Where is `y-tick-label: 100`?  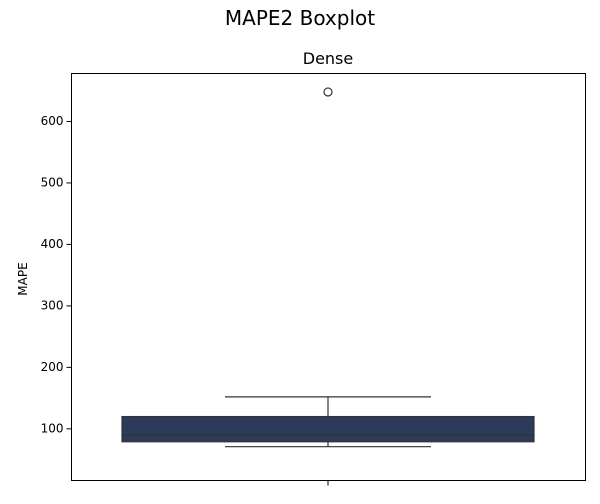
y-tick-label: 100 is located at coordinates (52, 428).